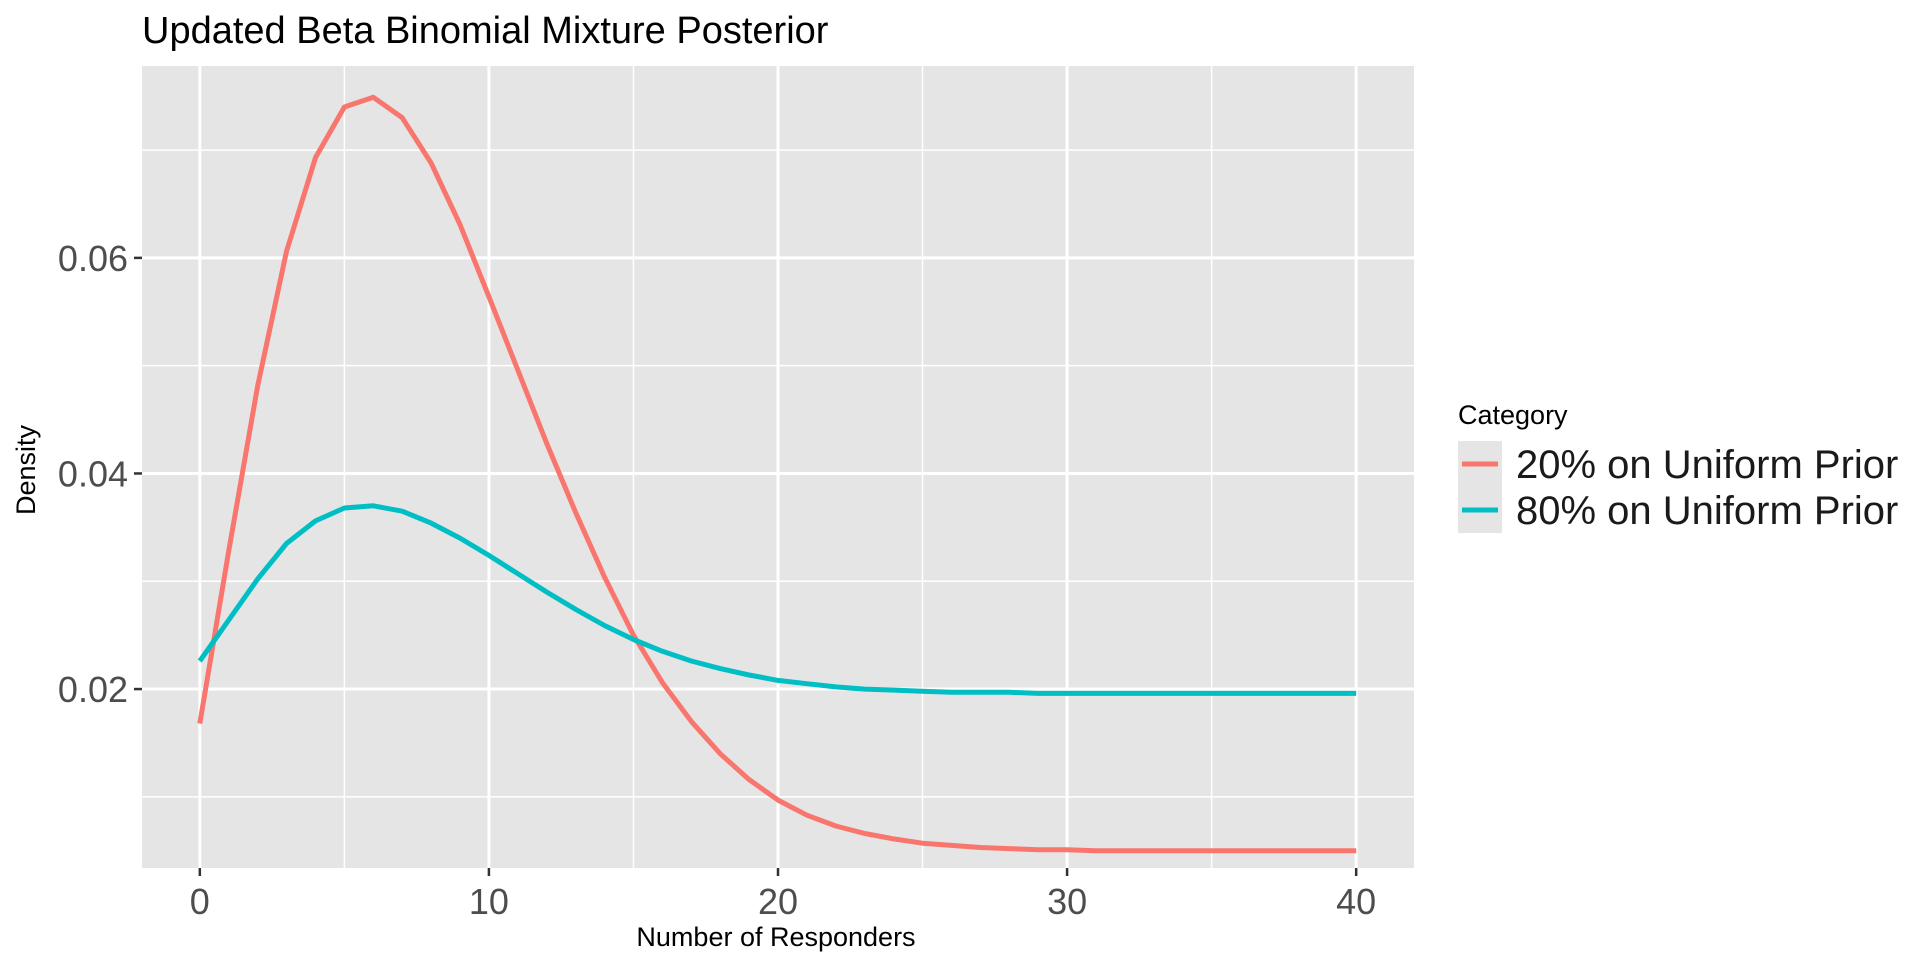 This screenshot has height=960, width=1920. Describe the element at coordinates (1707, 511) in the screenshot. I see `legend-label: 80% on Uniform Prior` at that location.